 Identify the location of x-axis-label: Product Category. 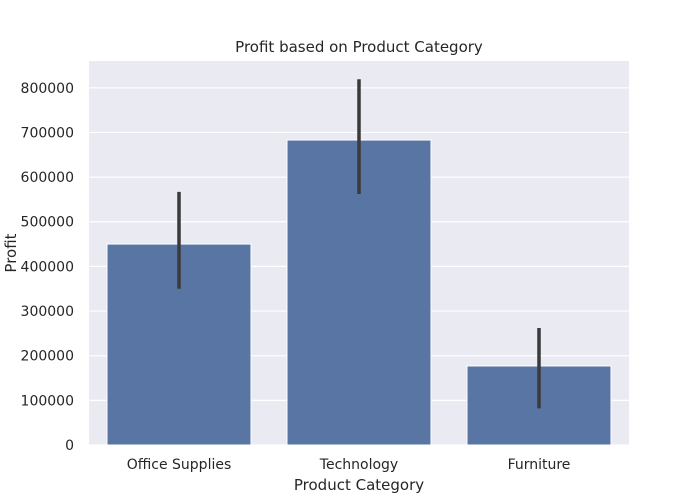
(359, 485).